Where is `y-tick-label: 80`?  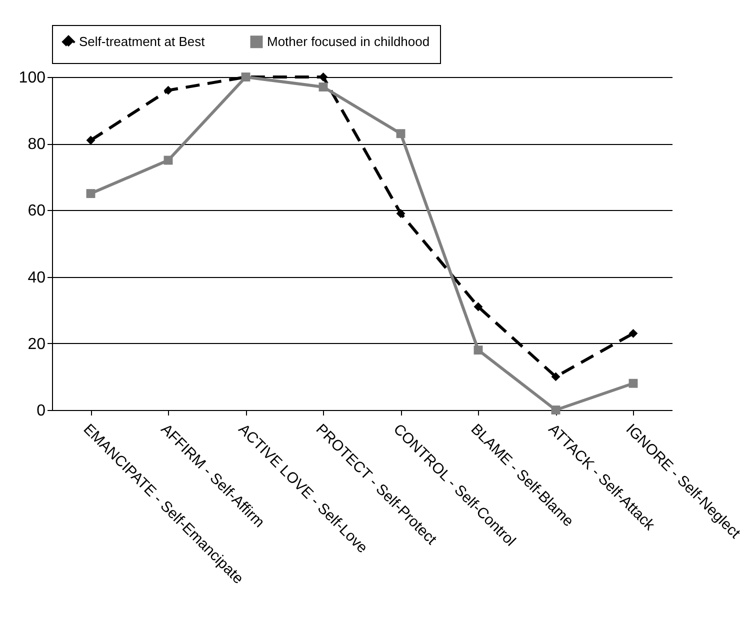 y-tick-label: 80 is located at coordinates (37, 145).